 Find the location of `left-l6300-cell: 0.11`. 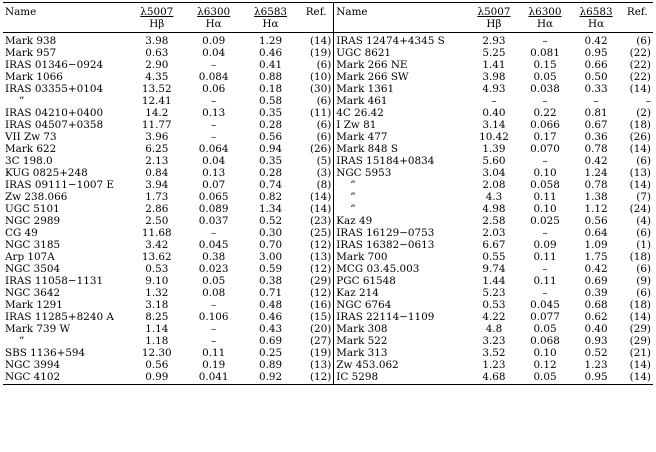

left-l6300-cell: 0.11 is located at coordinates (214, 353).